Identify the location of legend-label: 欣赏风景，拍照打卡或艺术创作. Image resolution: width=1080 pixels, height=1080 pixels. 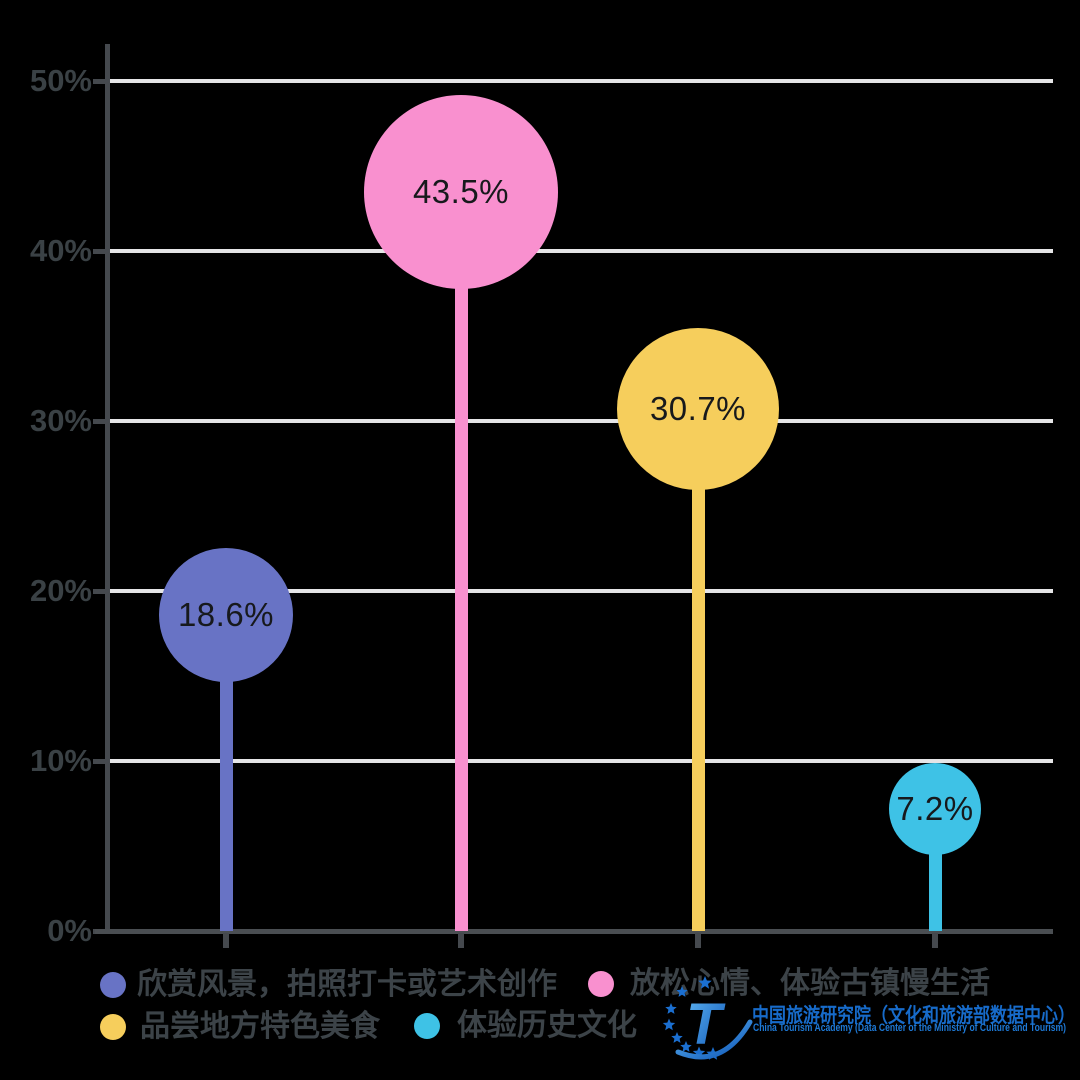
(347, 984).